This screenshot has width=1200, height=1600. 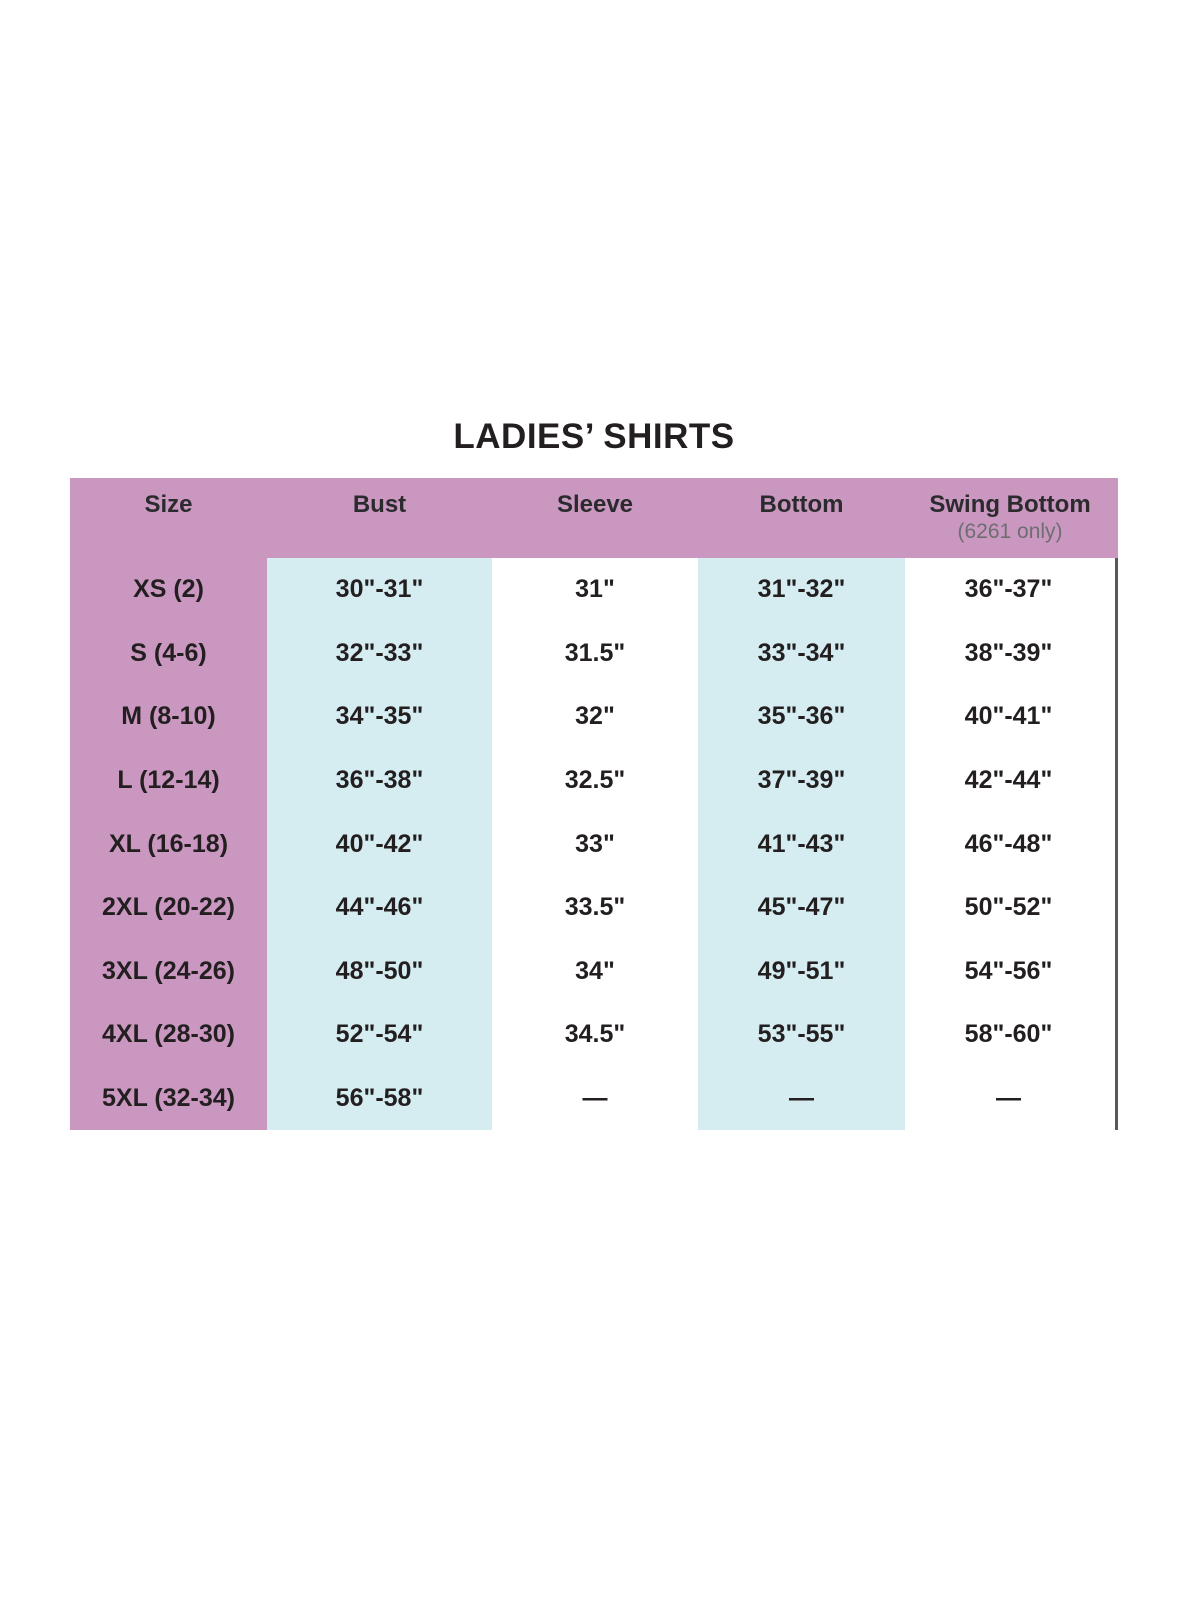 What do you see at coordinates (168, 844) in the screenshot?
I see `cell-size: XL (16-18)` at bounding box center [168, 844].